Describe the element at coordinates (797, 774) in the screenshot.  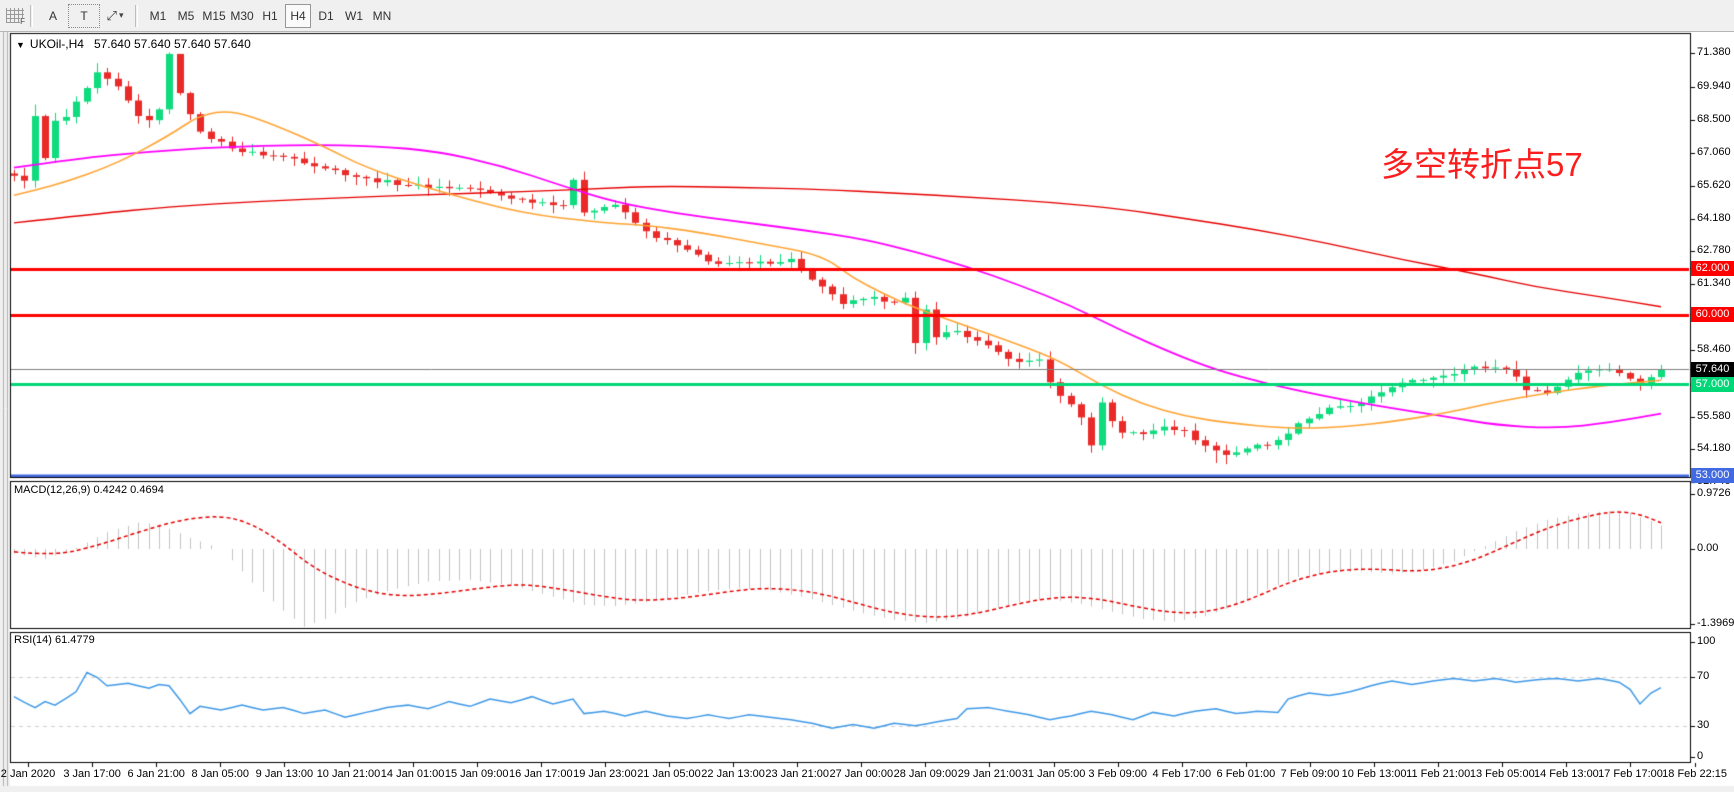
I see `time-label: 23 Jan 21:00` at that location.